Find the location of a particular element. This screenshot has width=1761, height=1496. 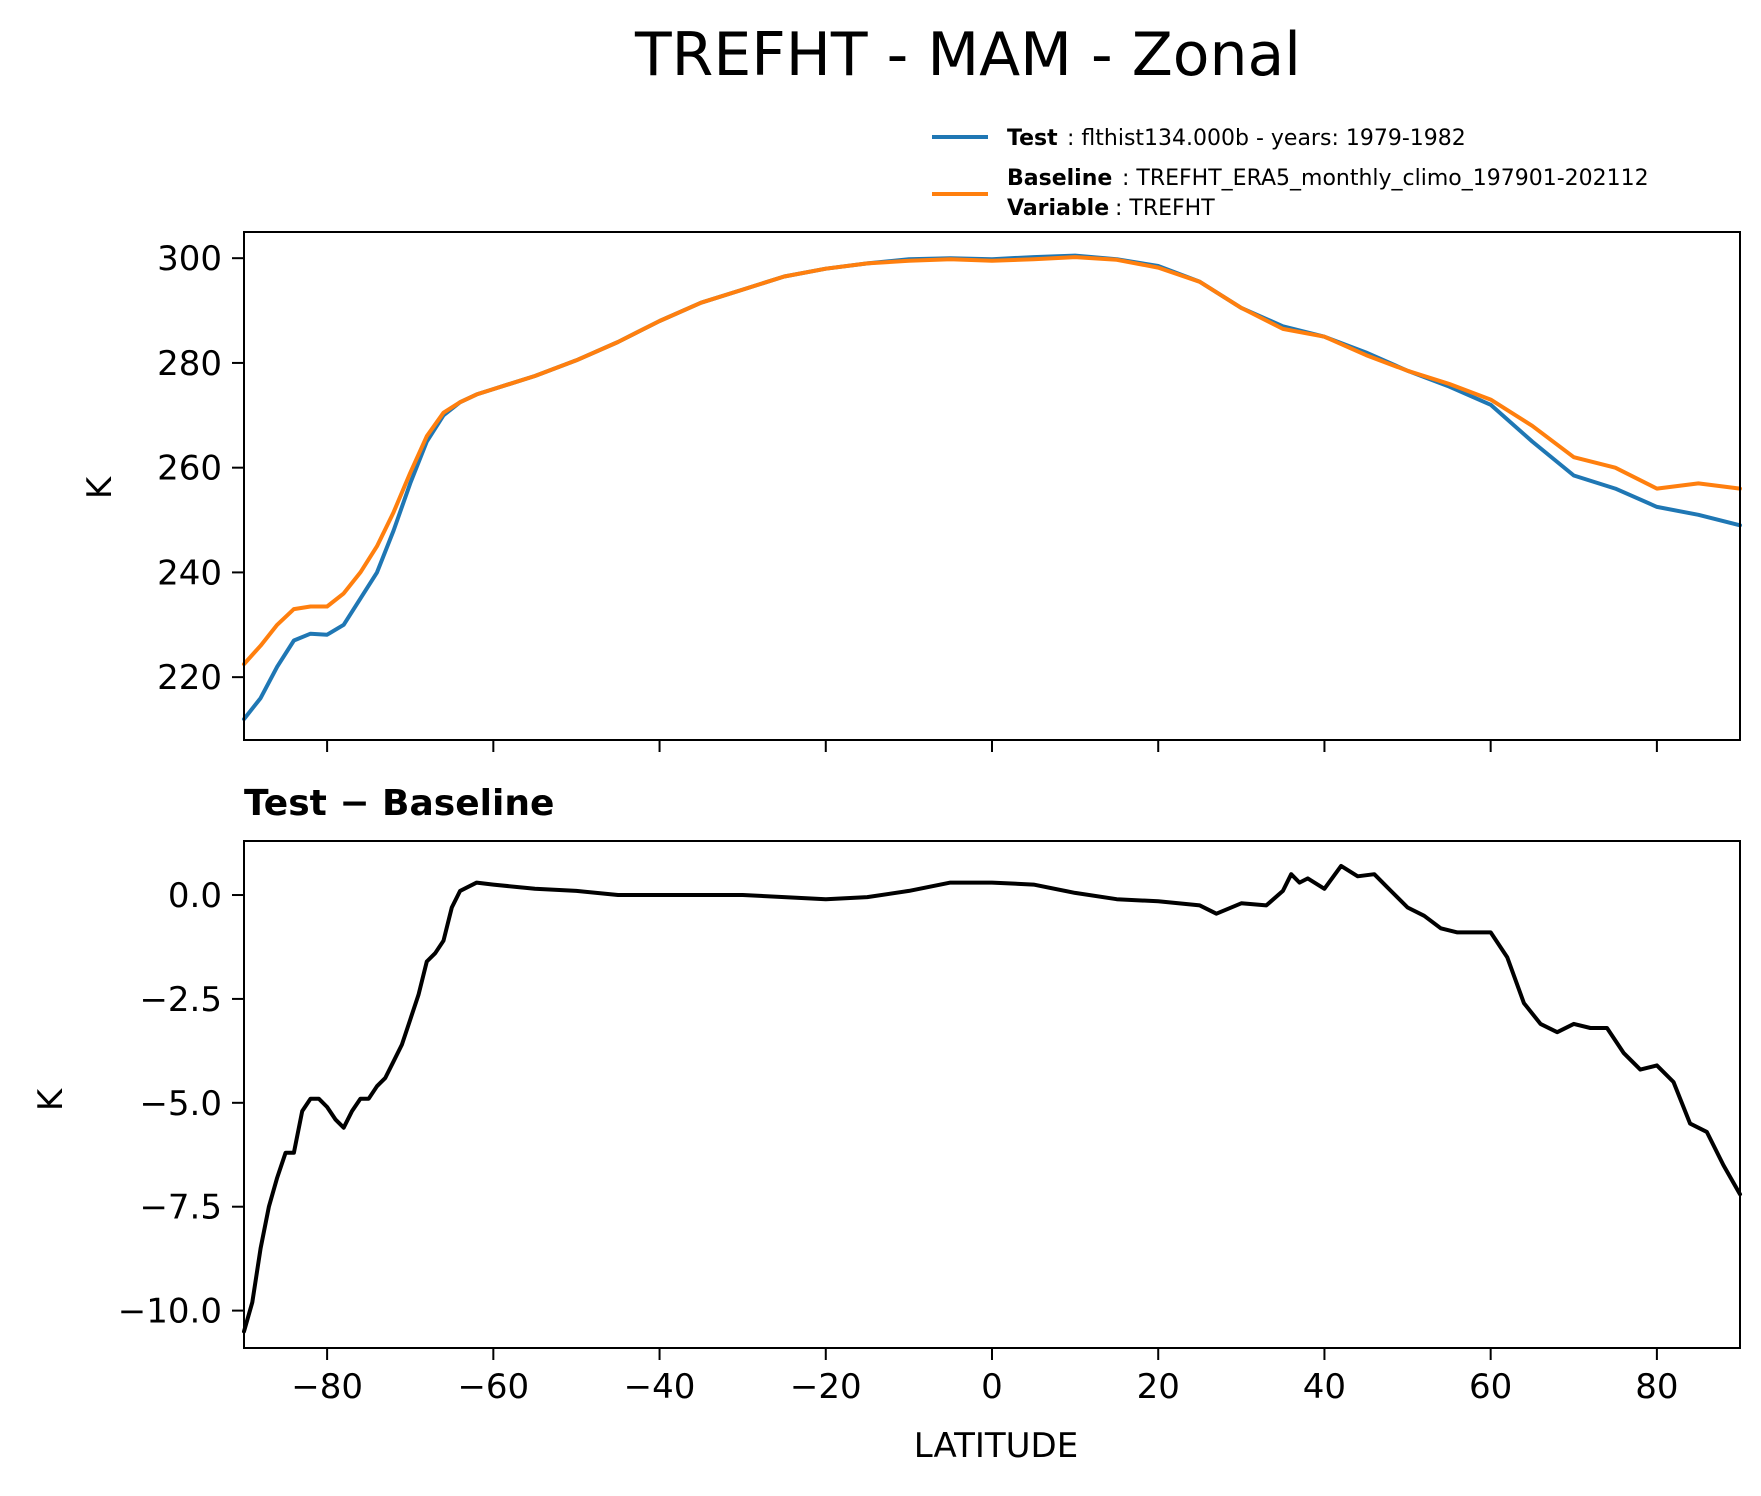

y-tick-label: 260 is located at coordinates (189, 469).